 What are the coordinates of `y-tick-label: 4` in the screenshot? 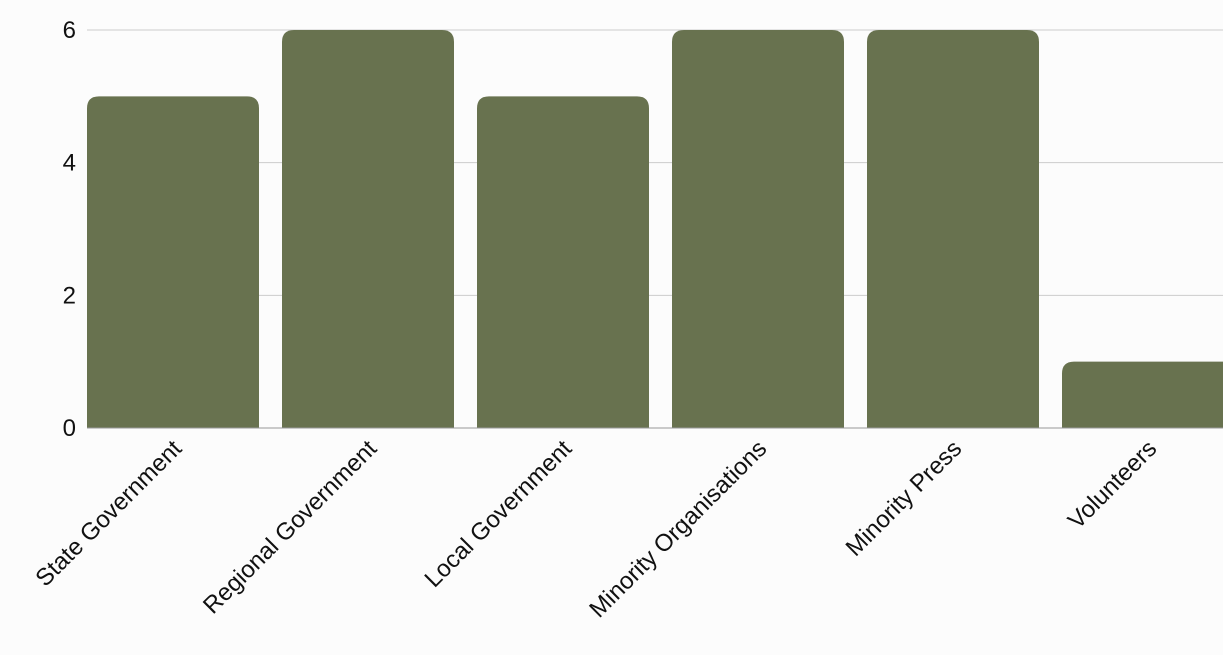 It's located at (69, 163).